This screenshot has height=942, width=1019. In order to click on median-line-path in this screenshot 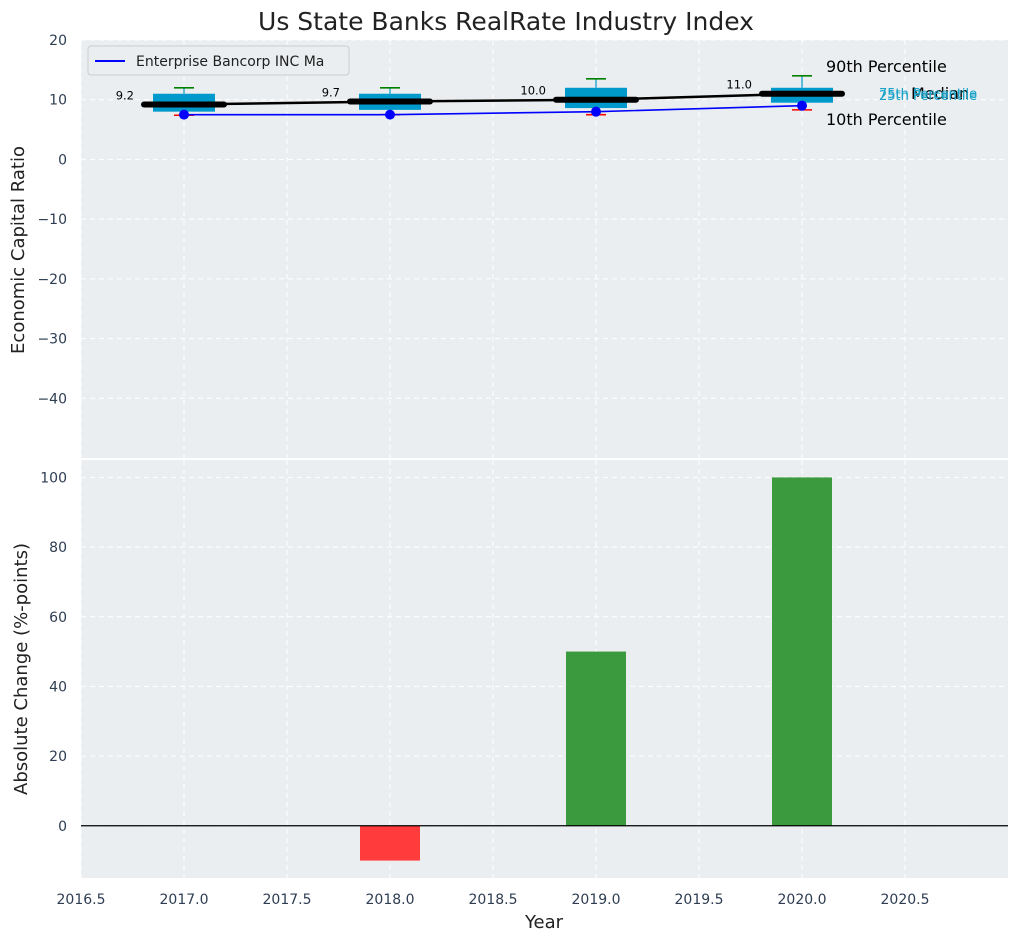, I will do `click(493, 99)`.